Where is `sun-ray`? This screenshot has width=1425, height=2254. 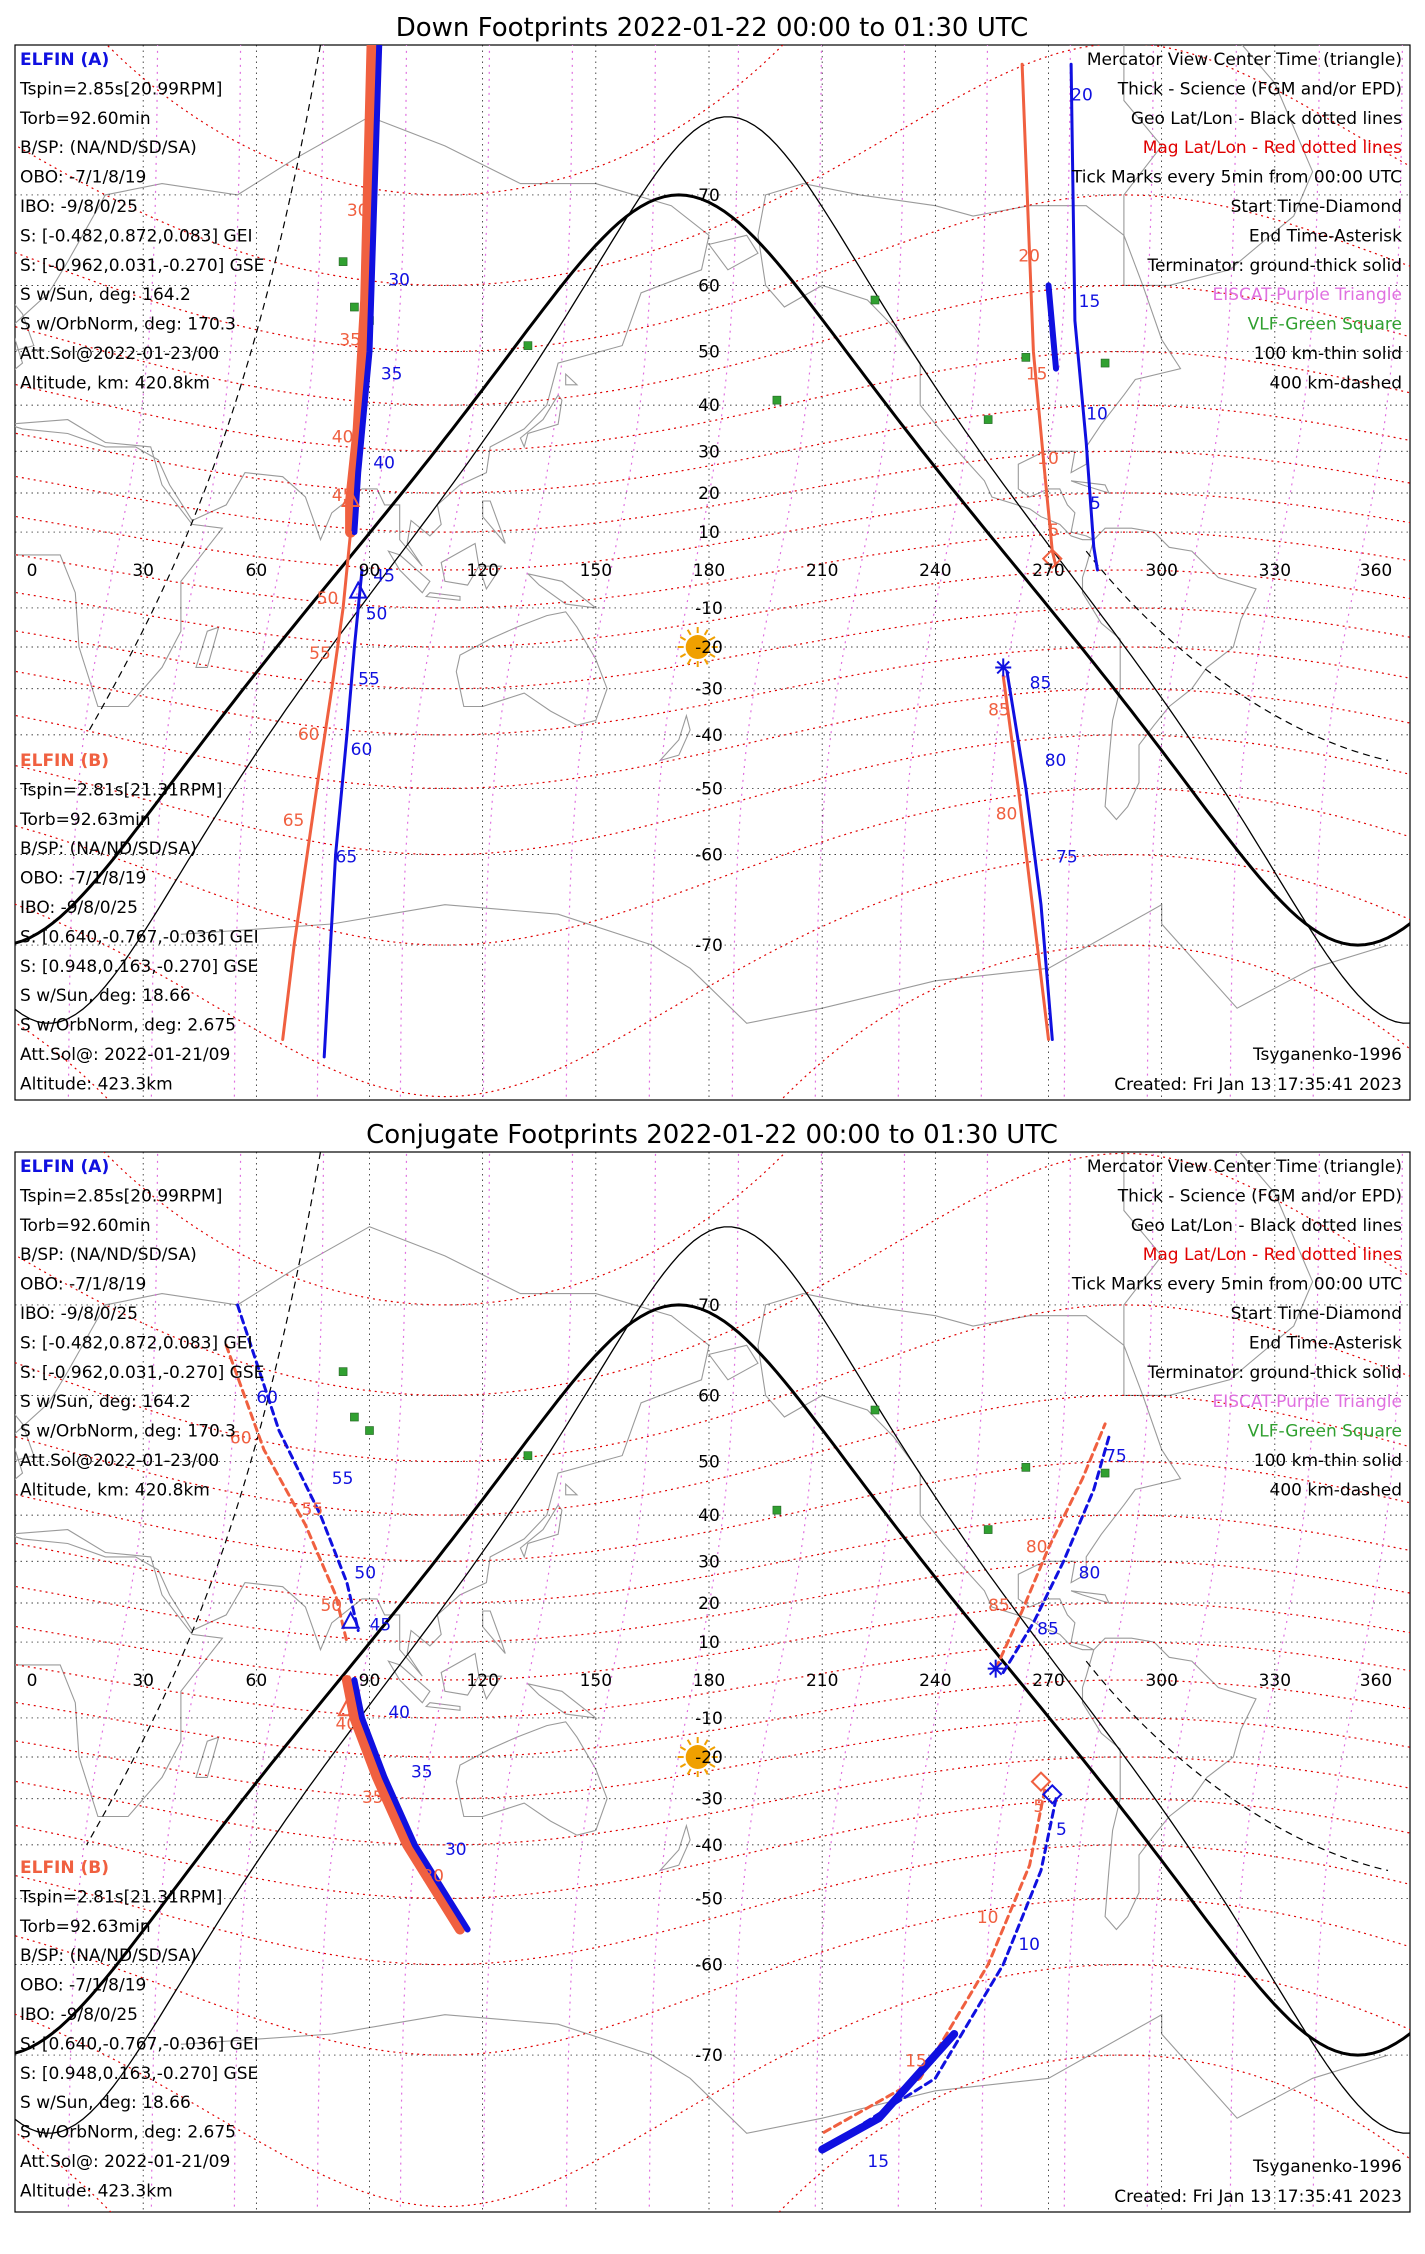 sun-ray is located at coordinates (683, 655).